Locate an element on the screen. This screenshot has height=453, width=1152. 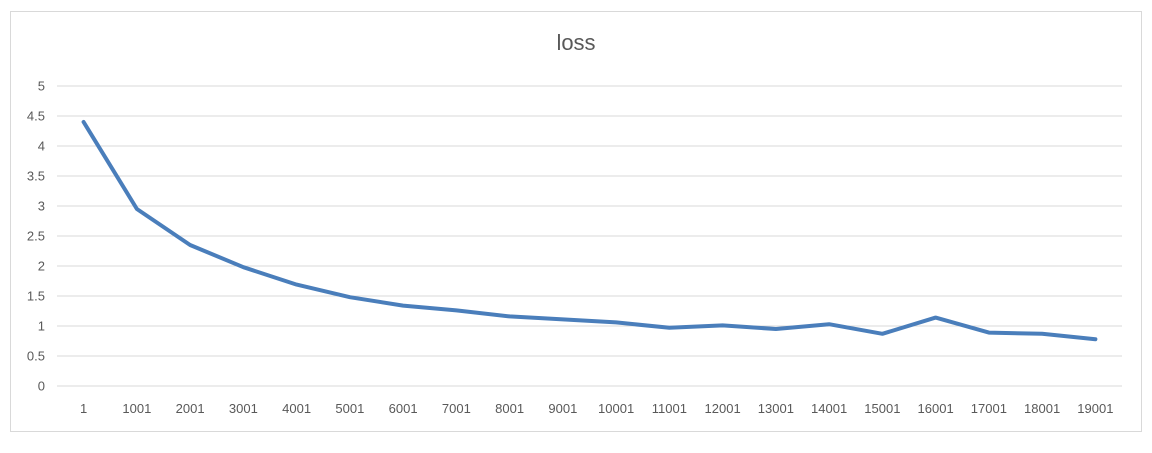
x-tick-label: 13001 is located at coordinates (776, 408).